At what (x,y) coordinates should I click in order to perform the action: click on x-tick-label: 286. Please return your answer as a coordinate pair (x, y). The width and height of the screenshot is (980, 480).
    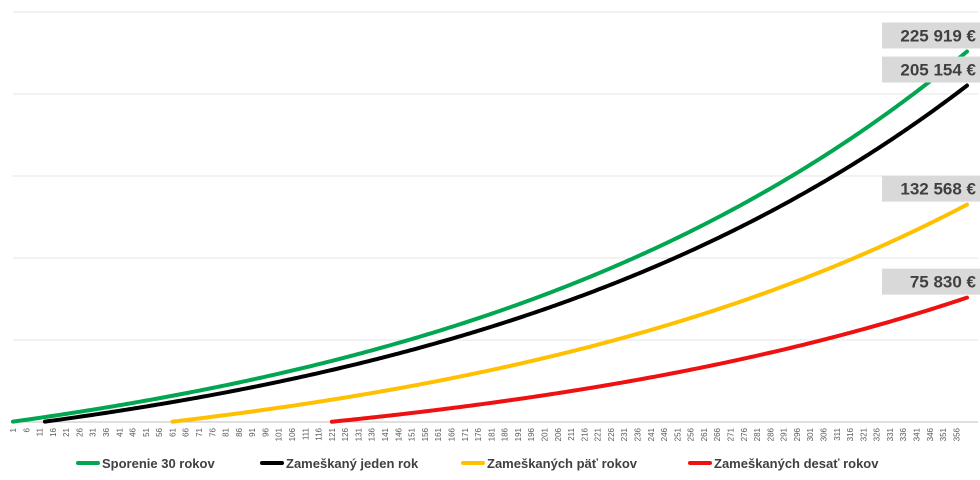
    Looking at the image, I should click on (770, 434).